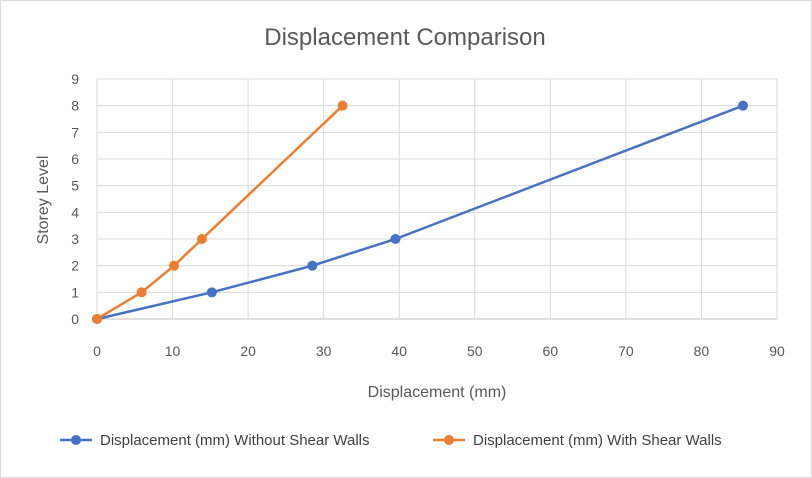 Image resolution: width=812 pixels, height=478 pixels. I want to click on y-tick-label: 9, so click(75, 79).